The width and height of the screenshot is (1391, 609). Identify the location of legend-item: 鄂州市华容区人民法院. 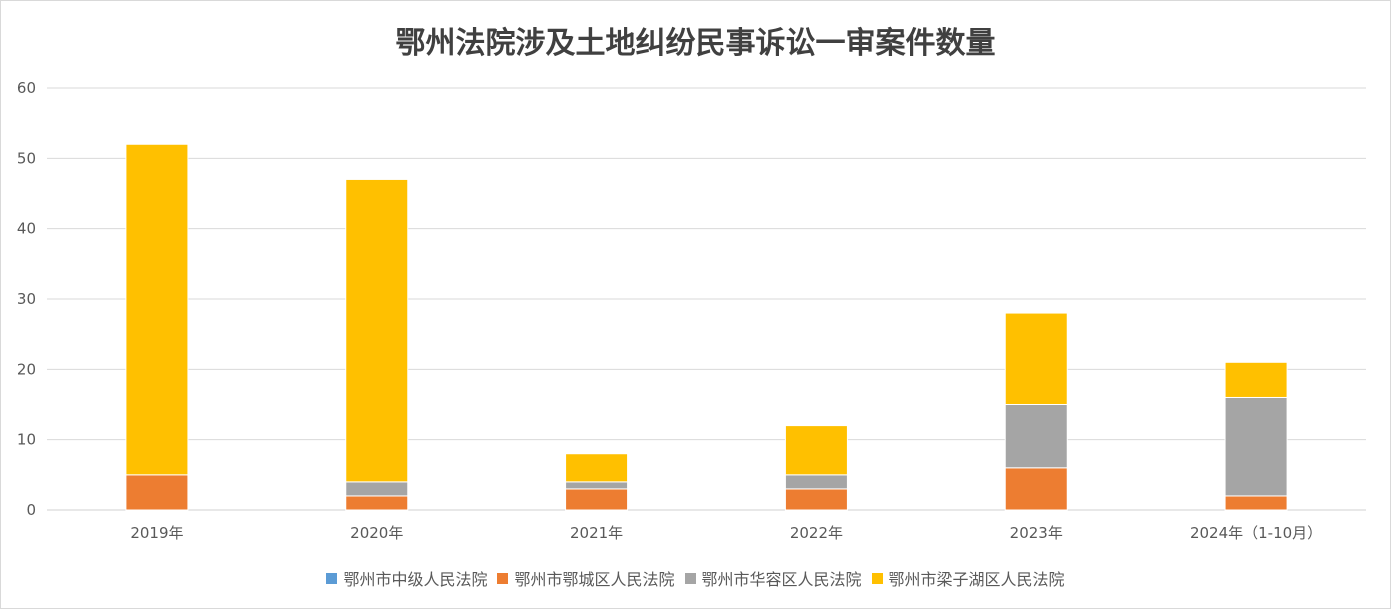
(773, 578).